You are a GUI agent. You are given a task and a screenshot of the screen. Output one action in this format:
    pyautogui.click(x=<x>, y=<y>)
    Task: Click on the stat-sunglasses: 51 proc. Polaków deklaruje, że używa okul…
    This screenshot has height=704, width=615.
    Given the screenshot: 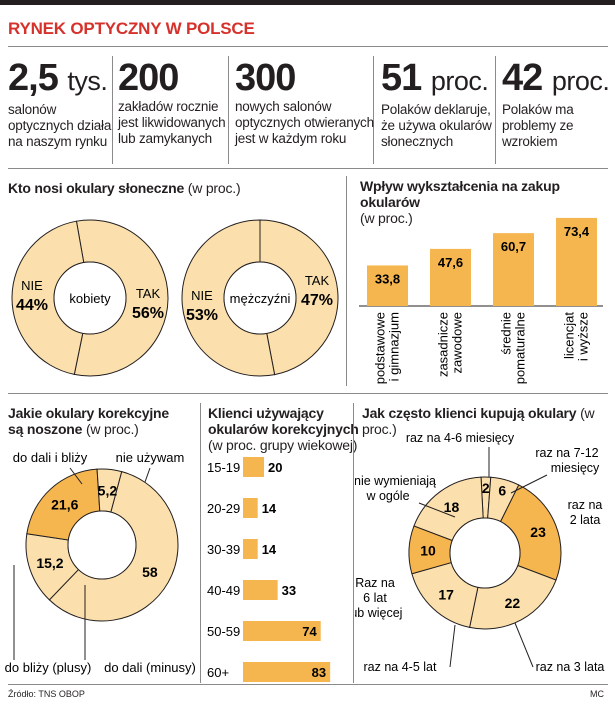 What is the action you would take?
    pyautogui.click(x=436, y=104)
    